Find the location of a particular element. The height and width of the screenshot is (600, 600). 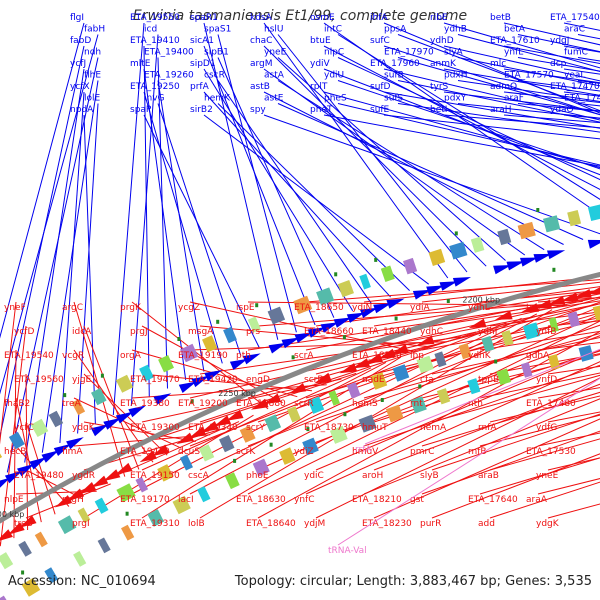

gene-label-eta-18660: ETA_18660 is located at coordinates (329, 332).